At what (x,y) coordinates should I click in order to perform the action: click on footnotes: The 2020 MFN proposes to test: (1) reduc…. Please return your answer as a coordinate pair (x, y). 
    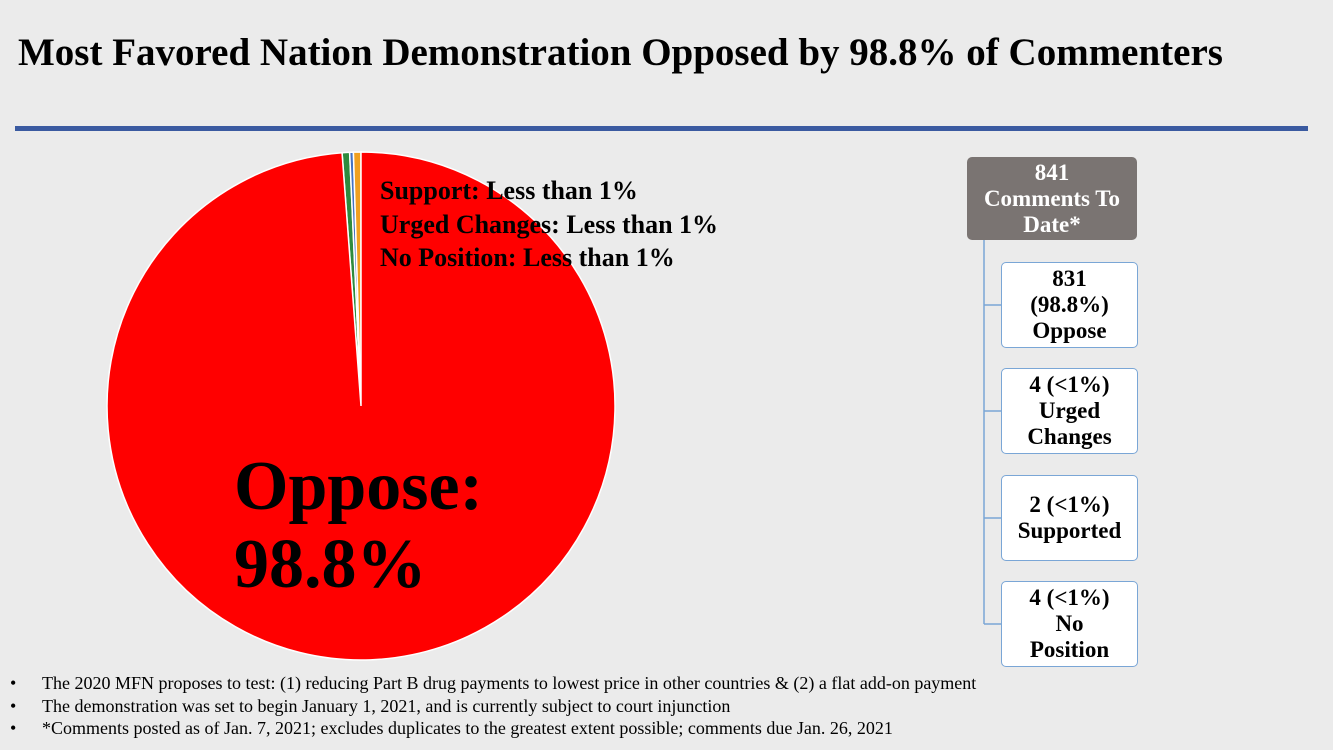
    Looking at the image, I should click on (492, 706).